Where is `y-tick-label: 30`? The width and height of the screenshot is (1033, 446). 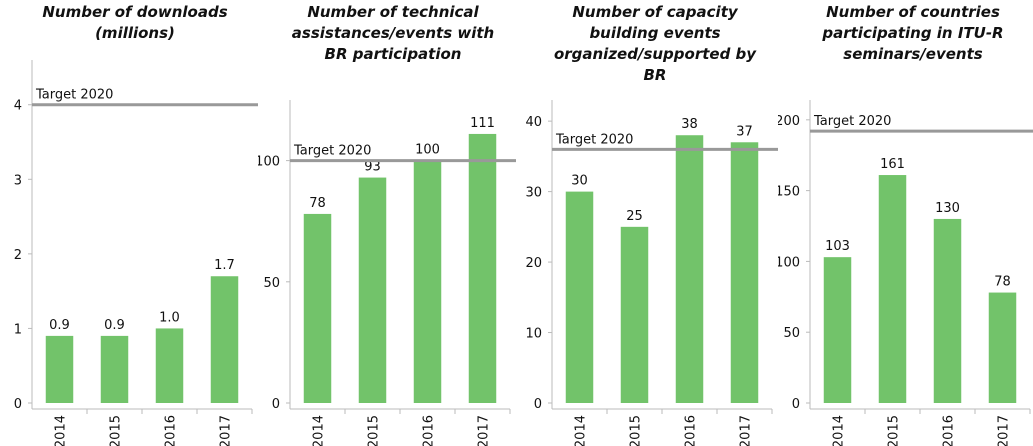
y-tick-label: 30 is located at coordinates (533, 193).